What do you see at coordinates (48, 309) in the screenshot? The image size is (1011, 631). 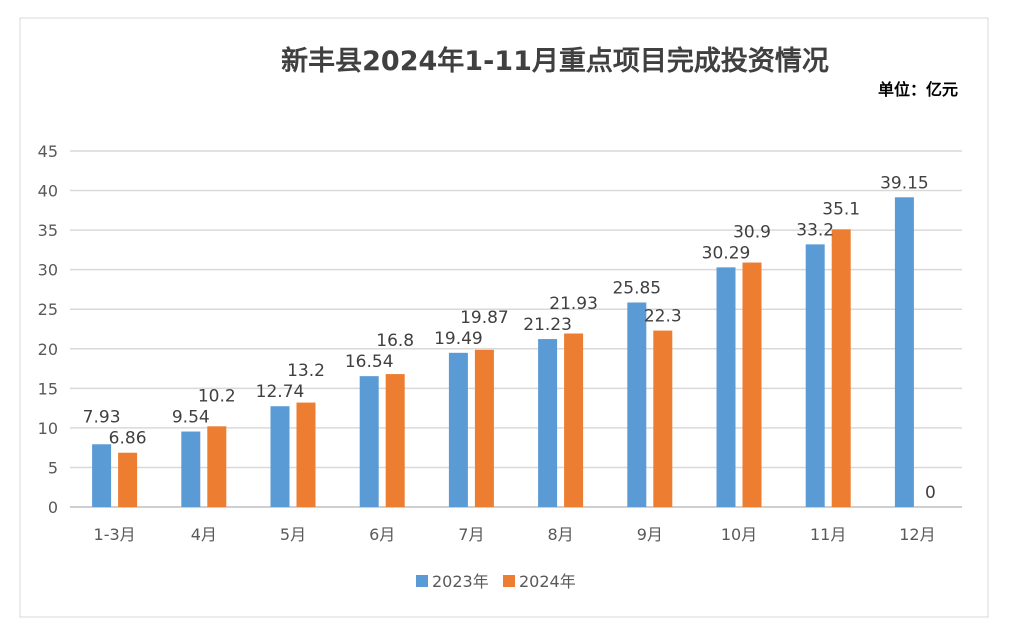 I see `y-tick-label: 25` at bounding box center [48, 309].